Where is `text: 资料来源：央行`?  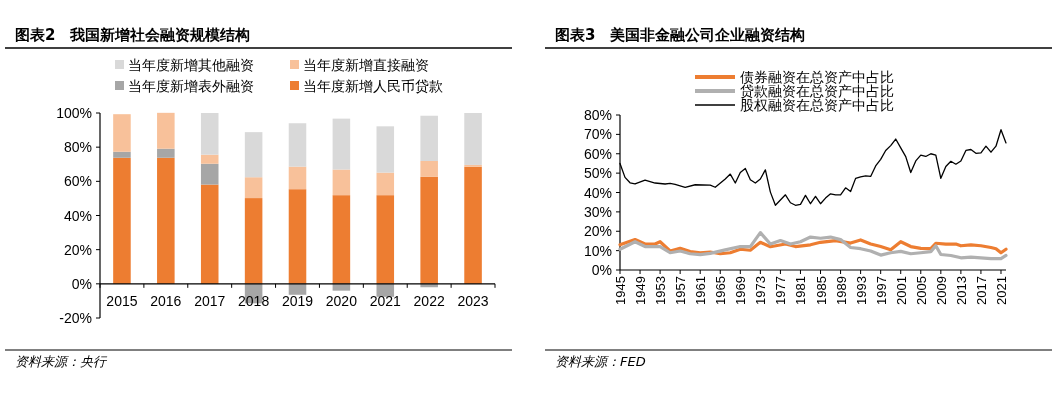 text: 资料来源：央行 is located at coordinates (61, 361).